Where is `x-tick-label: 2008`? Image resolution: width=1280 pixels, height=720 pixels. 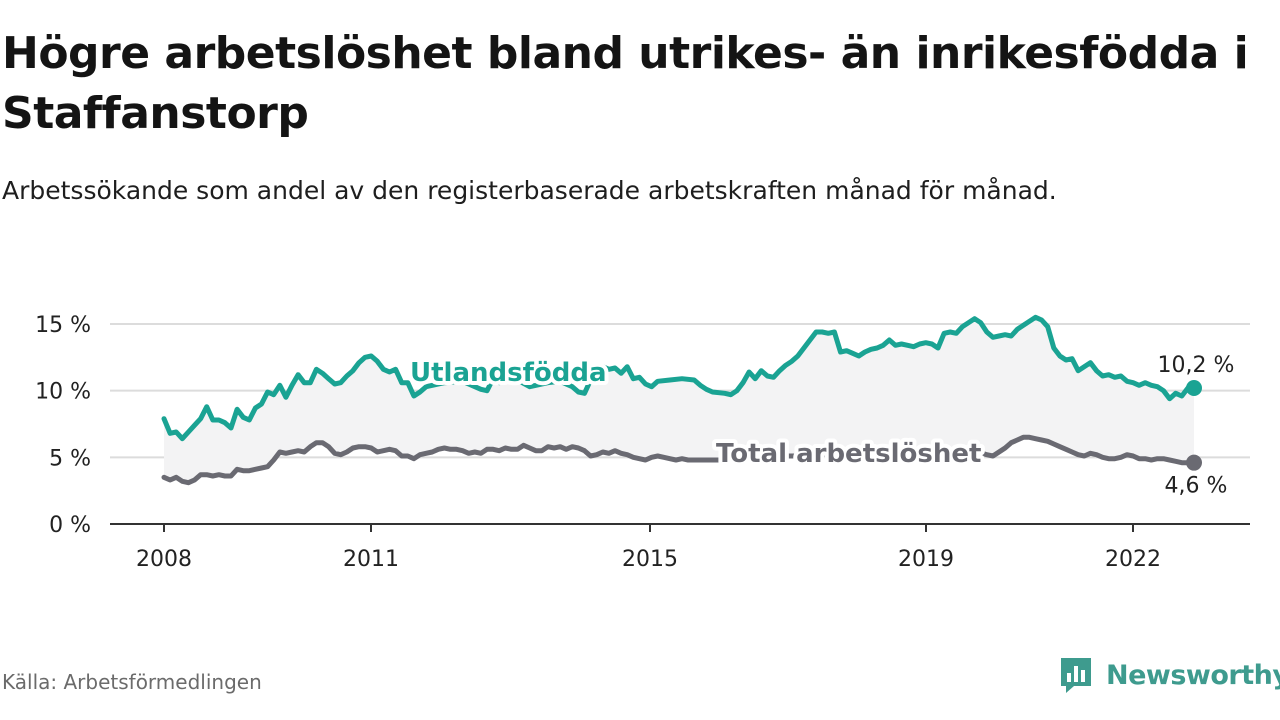 x-tick-label: 2008 is located at coordinates (164, 559).